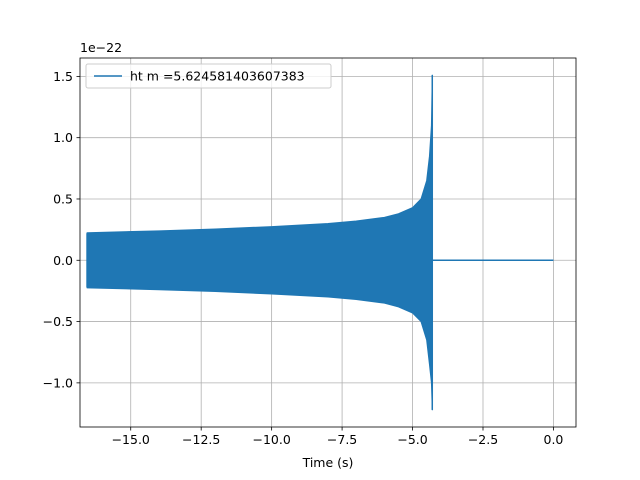 The height and width of the screenshot is (480, 640). I want to click on x-tick-label: 0.0, so click(554, 439).